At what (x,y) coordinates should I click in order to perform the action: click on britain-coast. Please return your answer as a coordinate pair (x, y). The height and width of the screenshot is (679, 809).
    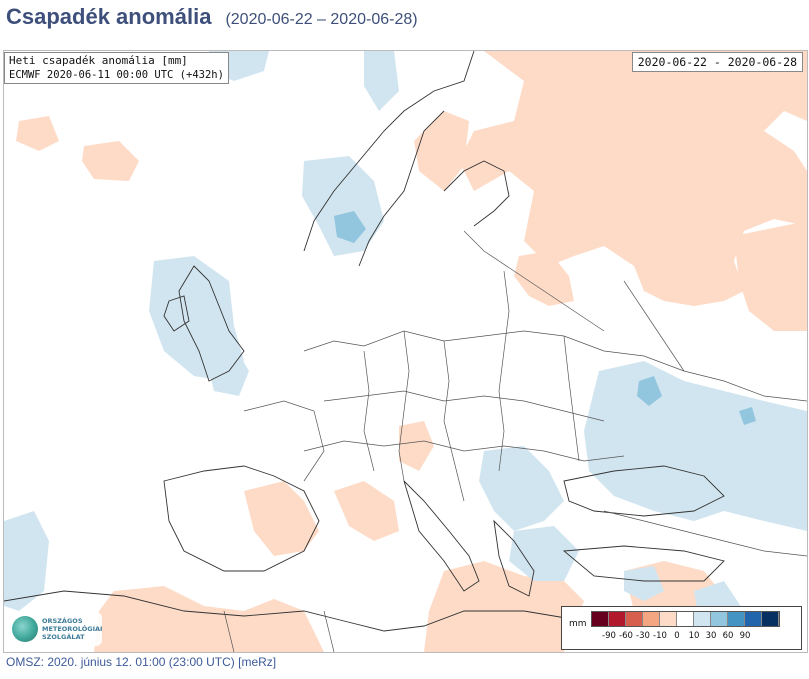
    Looking at the image, I should click on (211, 323).